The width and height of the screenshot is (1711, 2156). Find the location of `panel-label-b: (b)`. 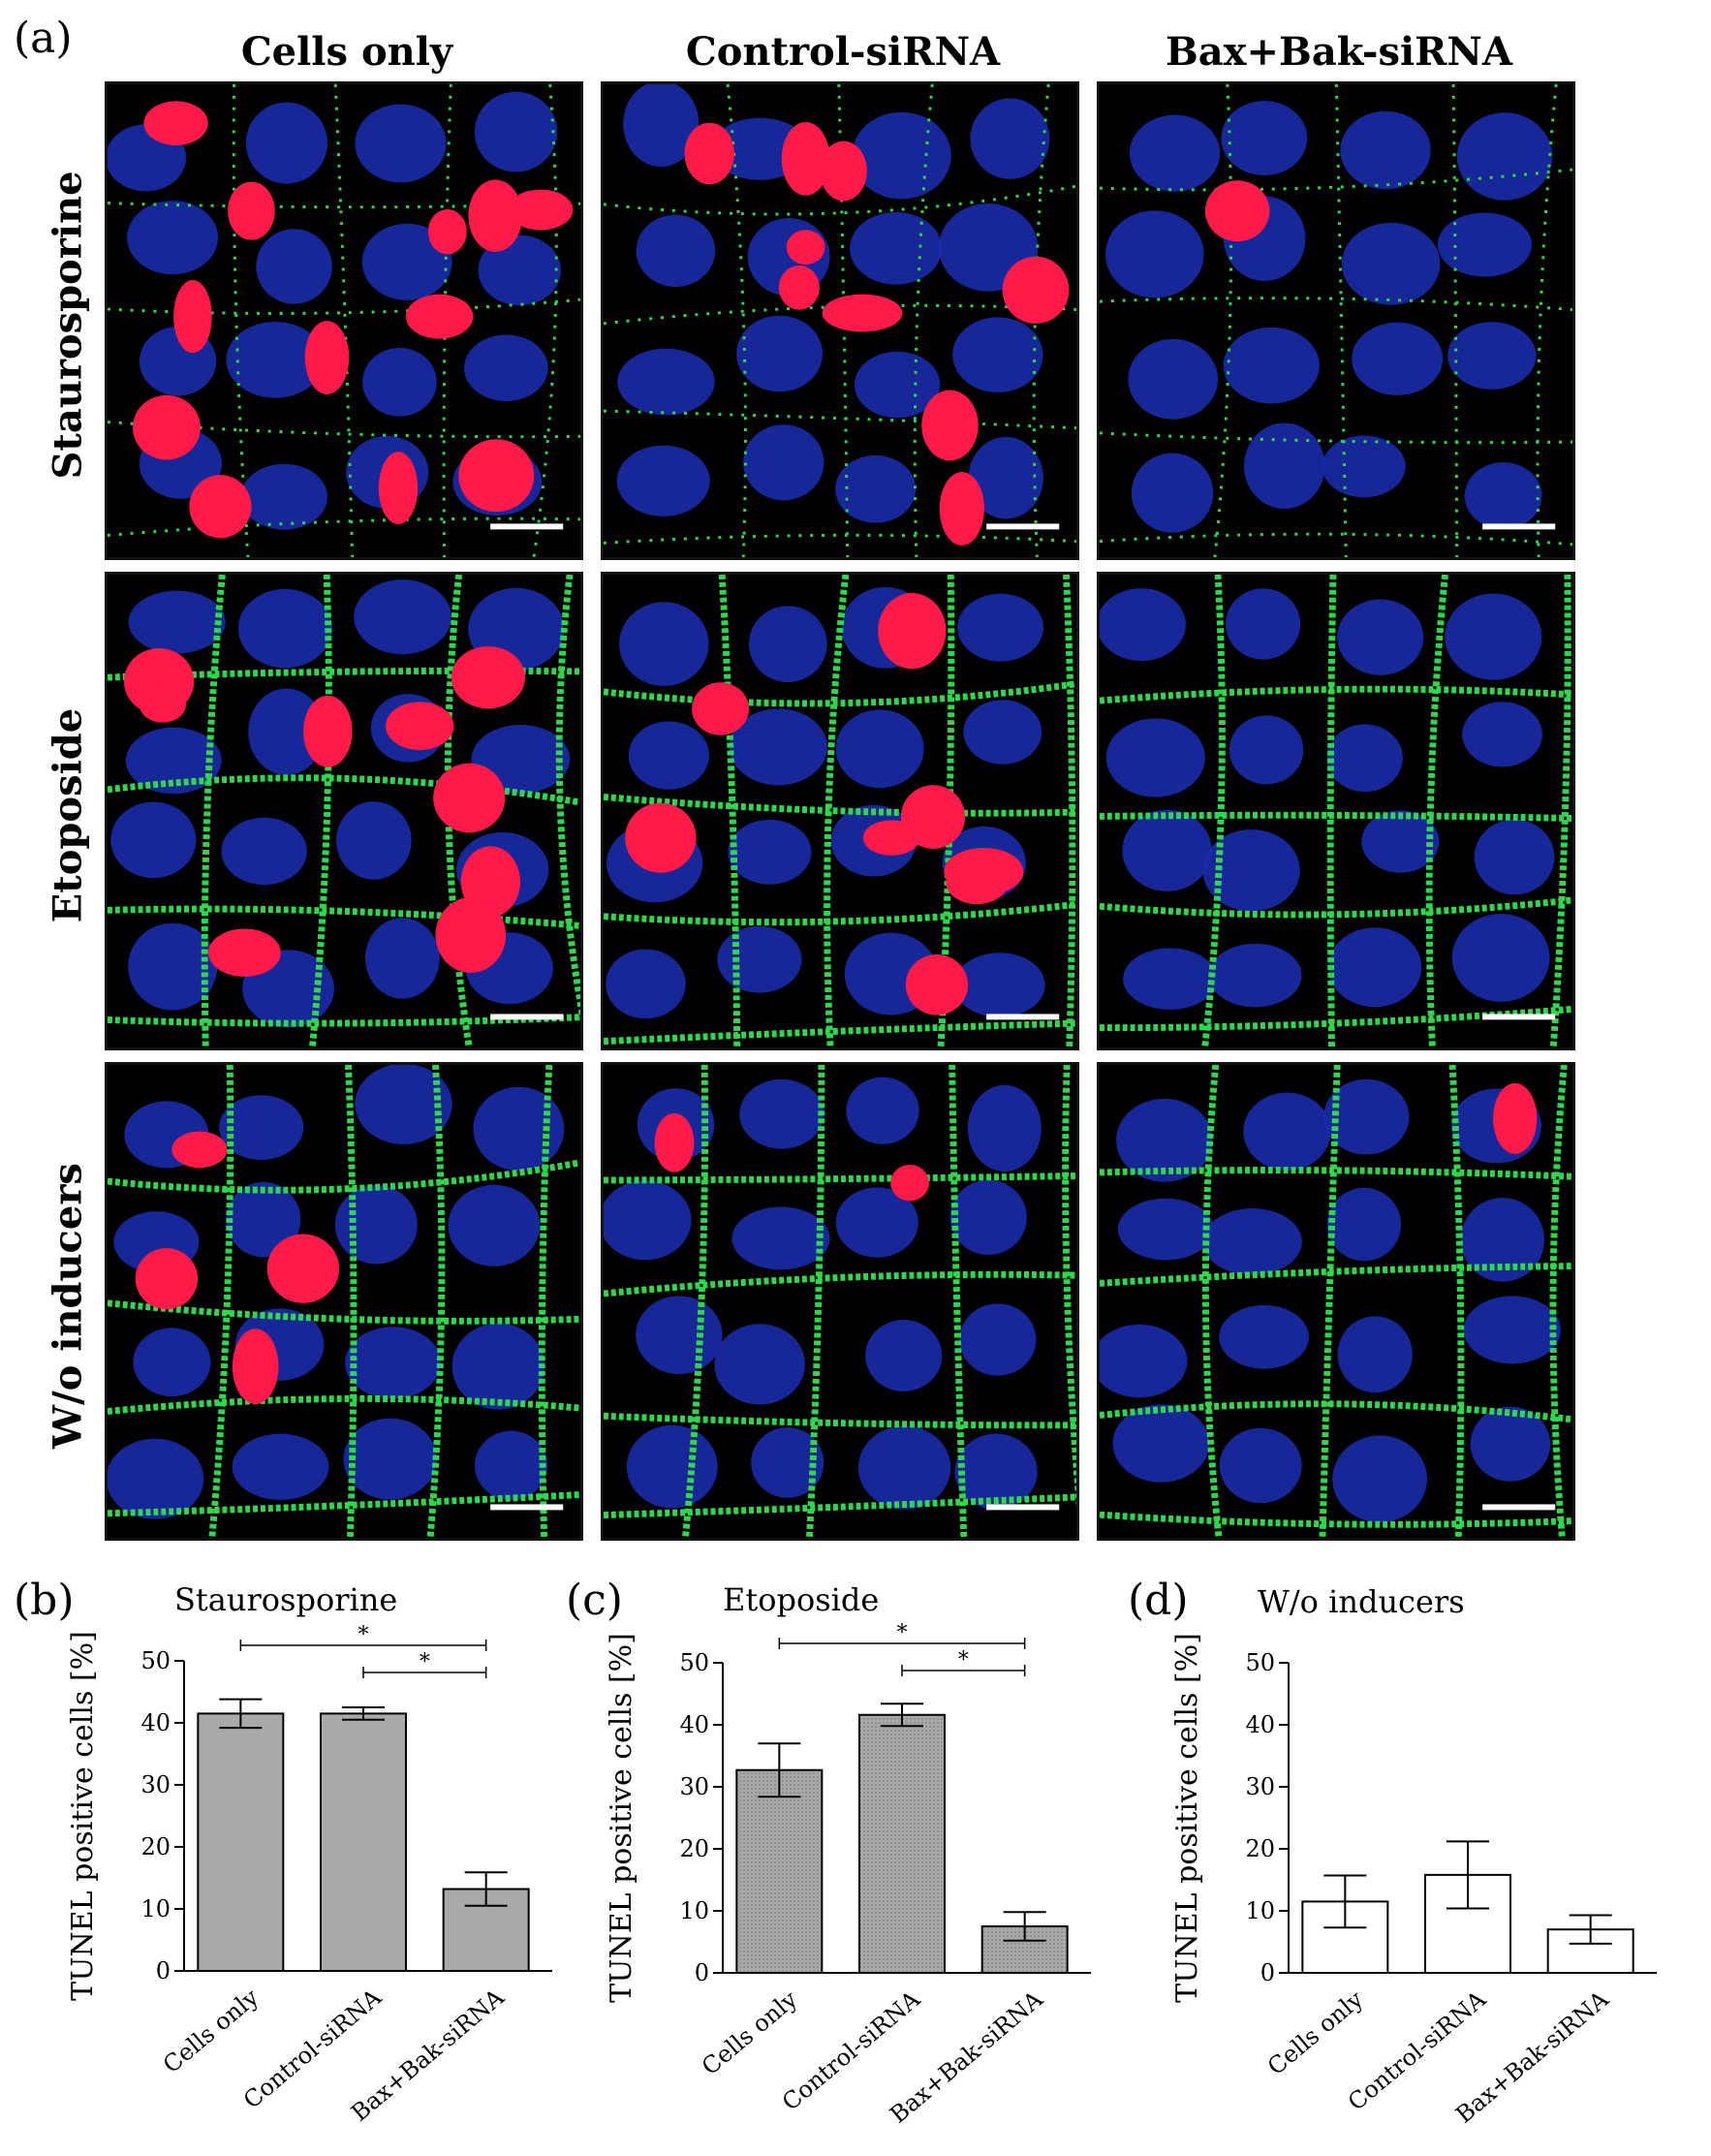

panel-label-b: (b) is located at coordinates (45, 1601).